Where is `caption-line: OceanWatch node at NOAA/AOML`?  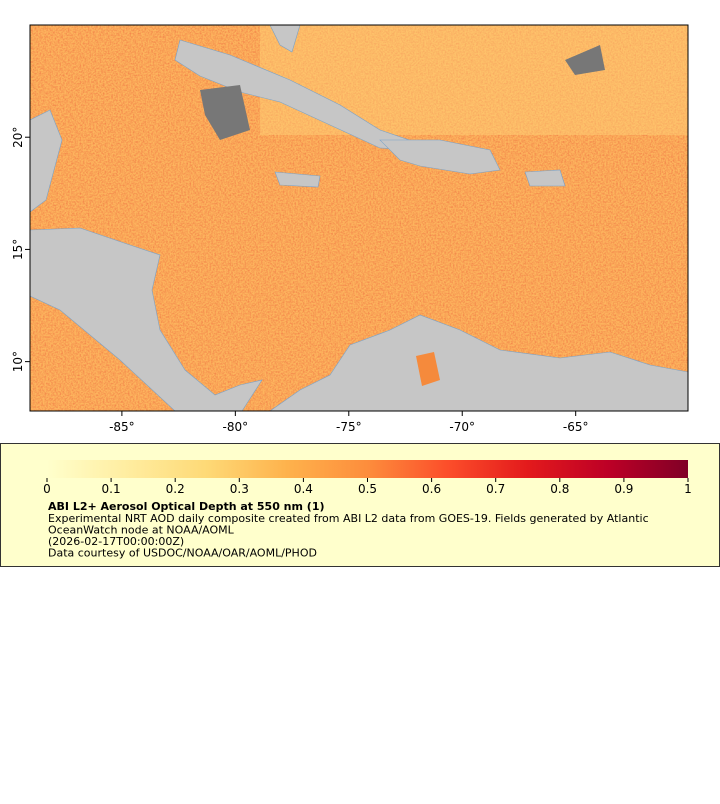 caption-line: OceanWatch node at NOAA/AOML is located at coordinates (141, 530).